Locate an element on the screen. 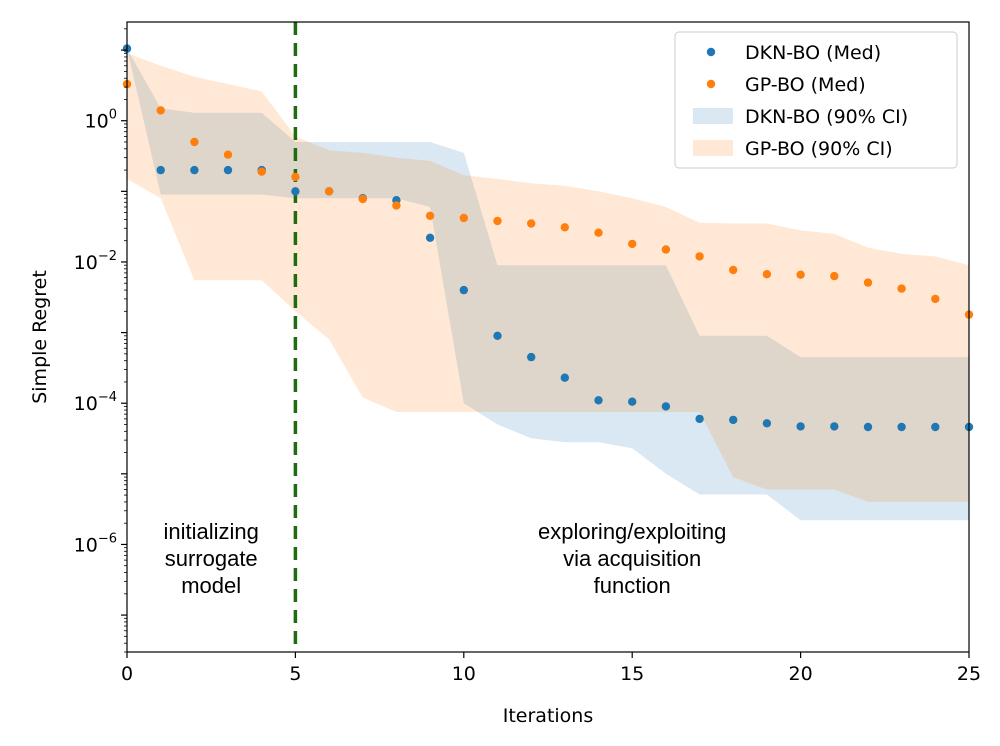 The image size is (1000, 746). legend-label: DKN-BO (90% CI) is located at coordinates (826, 117).